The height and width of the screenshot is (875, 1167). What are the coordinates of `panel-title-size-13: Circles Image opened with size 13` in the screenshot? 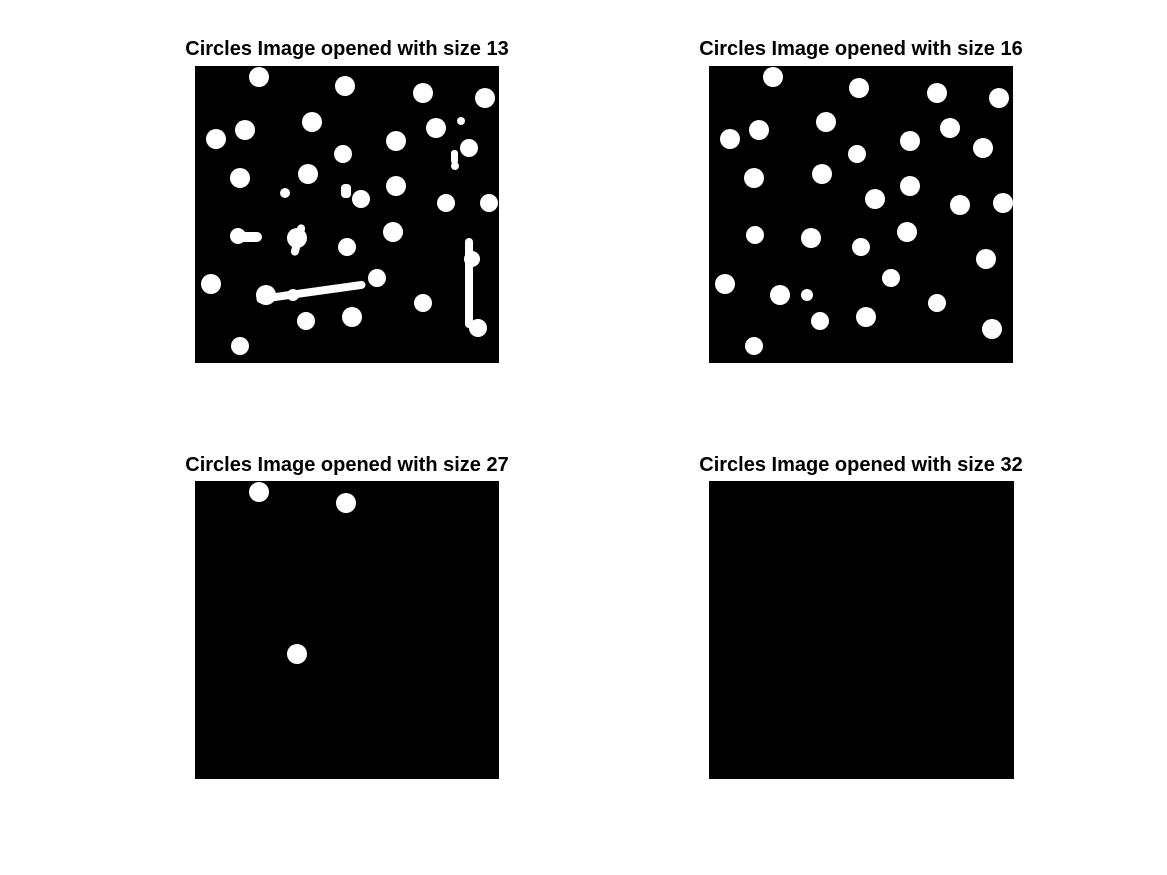 It's located at (347, 49).